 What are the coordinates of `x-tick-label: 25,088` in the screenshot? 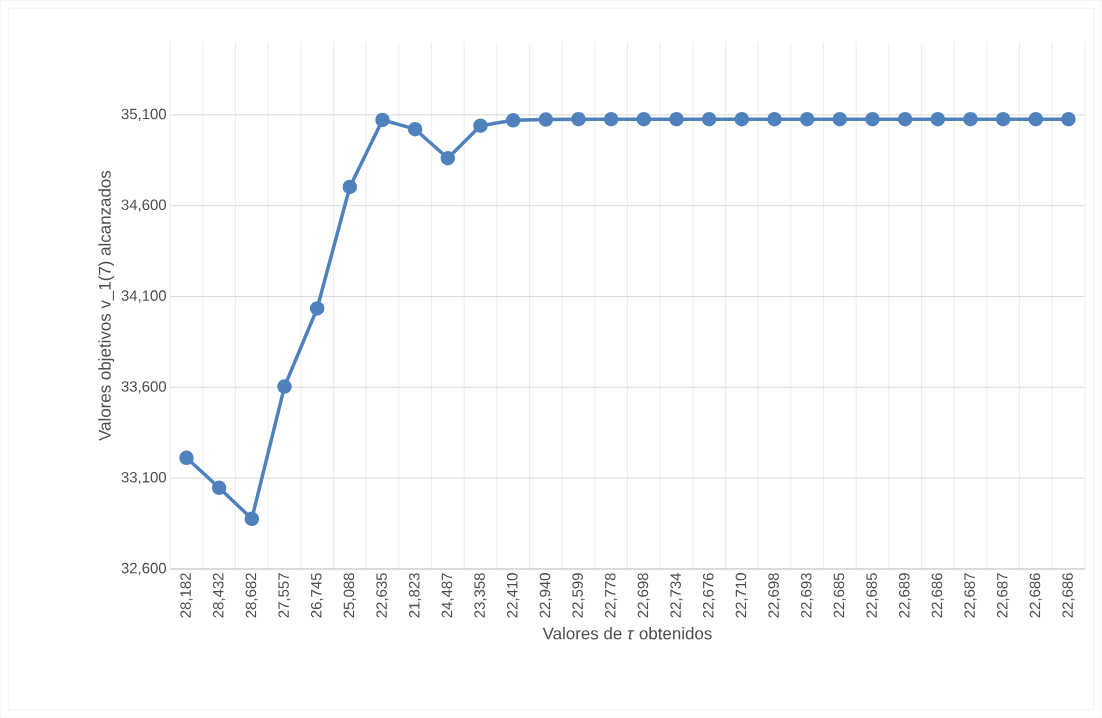 It's located at (349, 595).